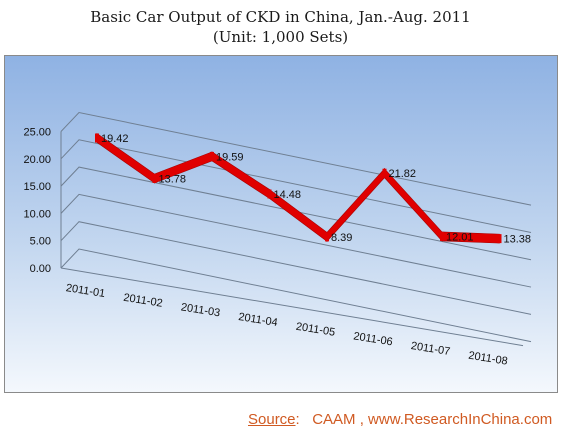 This screenshot has width=561, height=441. What do you see at coordinates (341, 238) in the screenshot?
I see `data-label: 8.39` at bounding box center [341, 238].